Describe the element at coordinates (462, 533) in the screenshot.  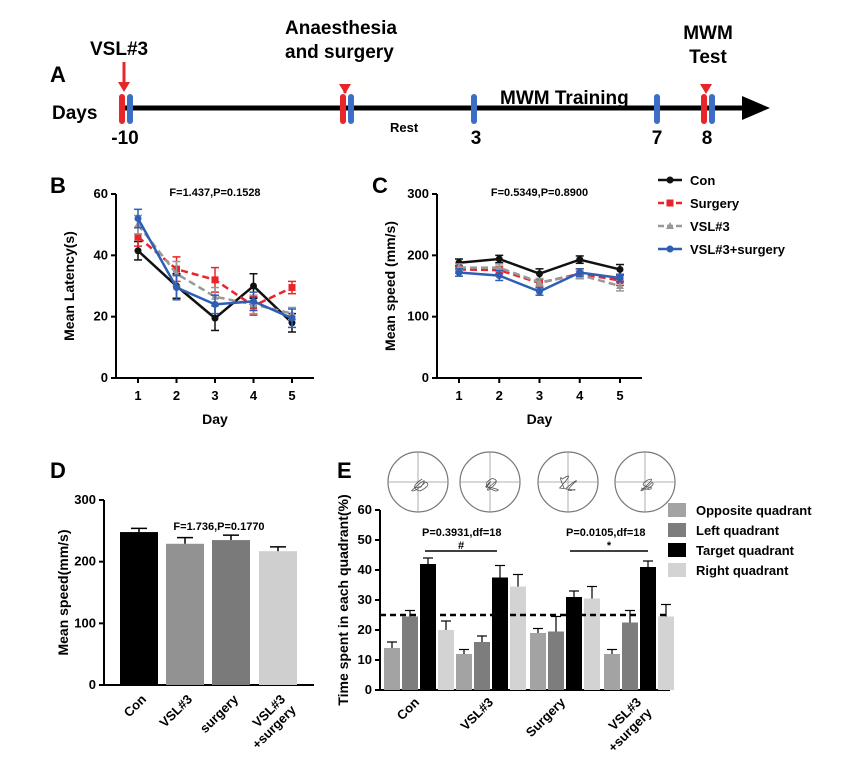
I see `comparison-stat-label: P=0.3931,df=18` at that location.